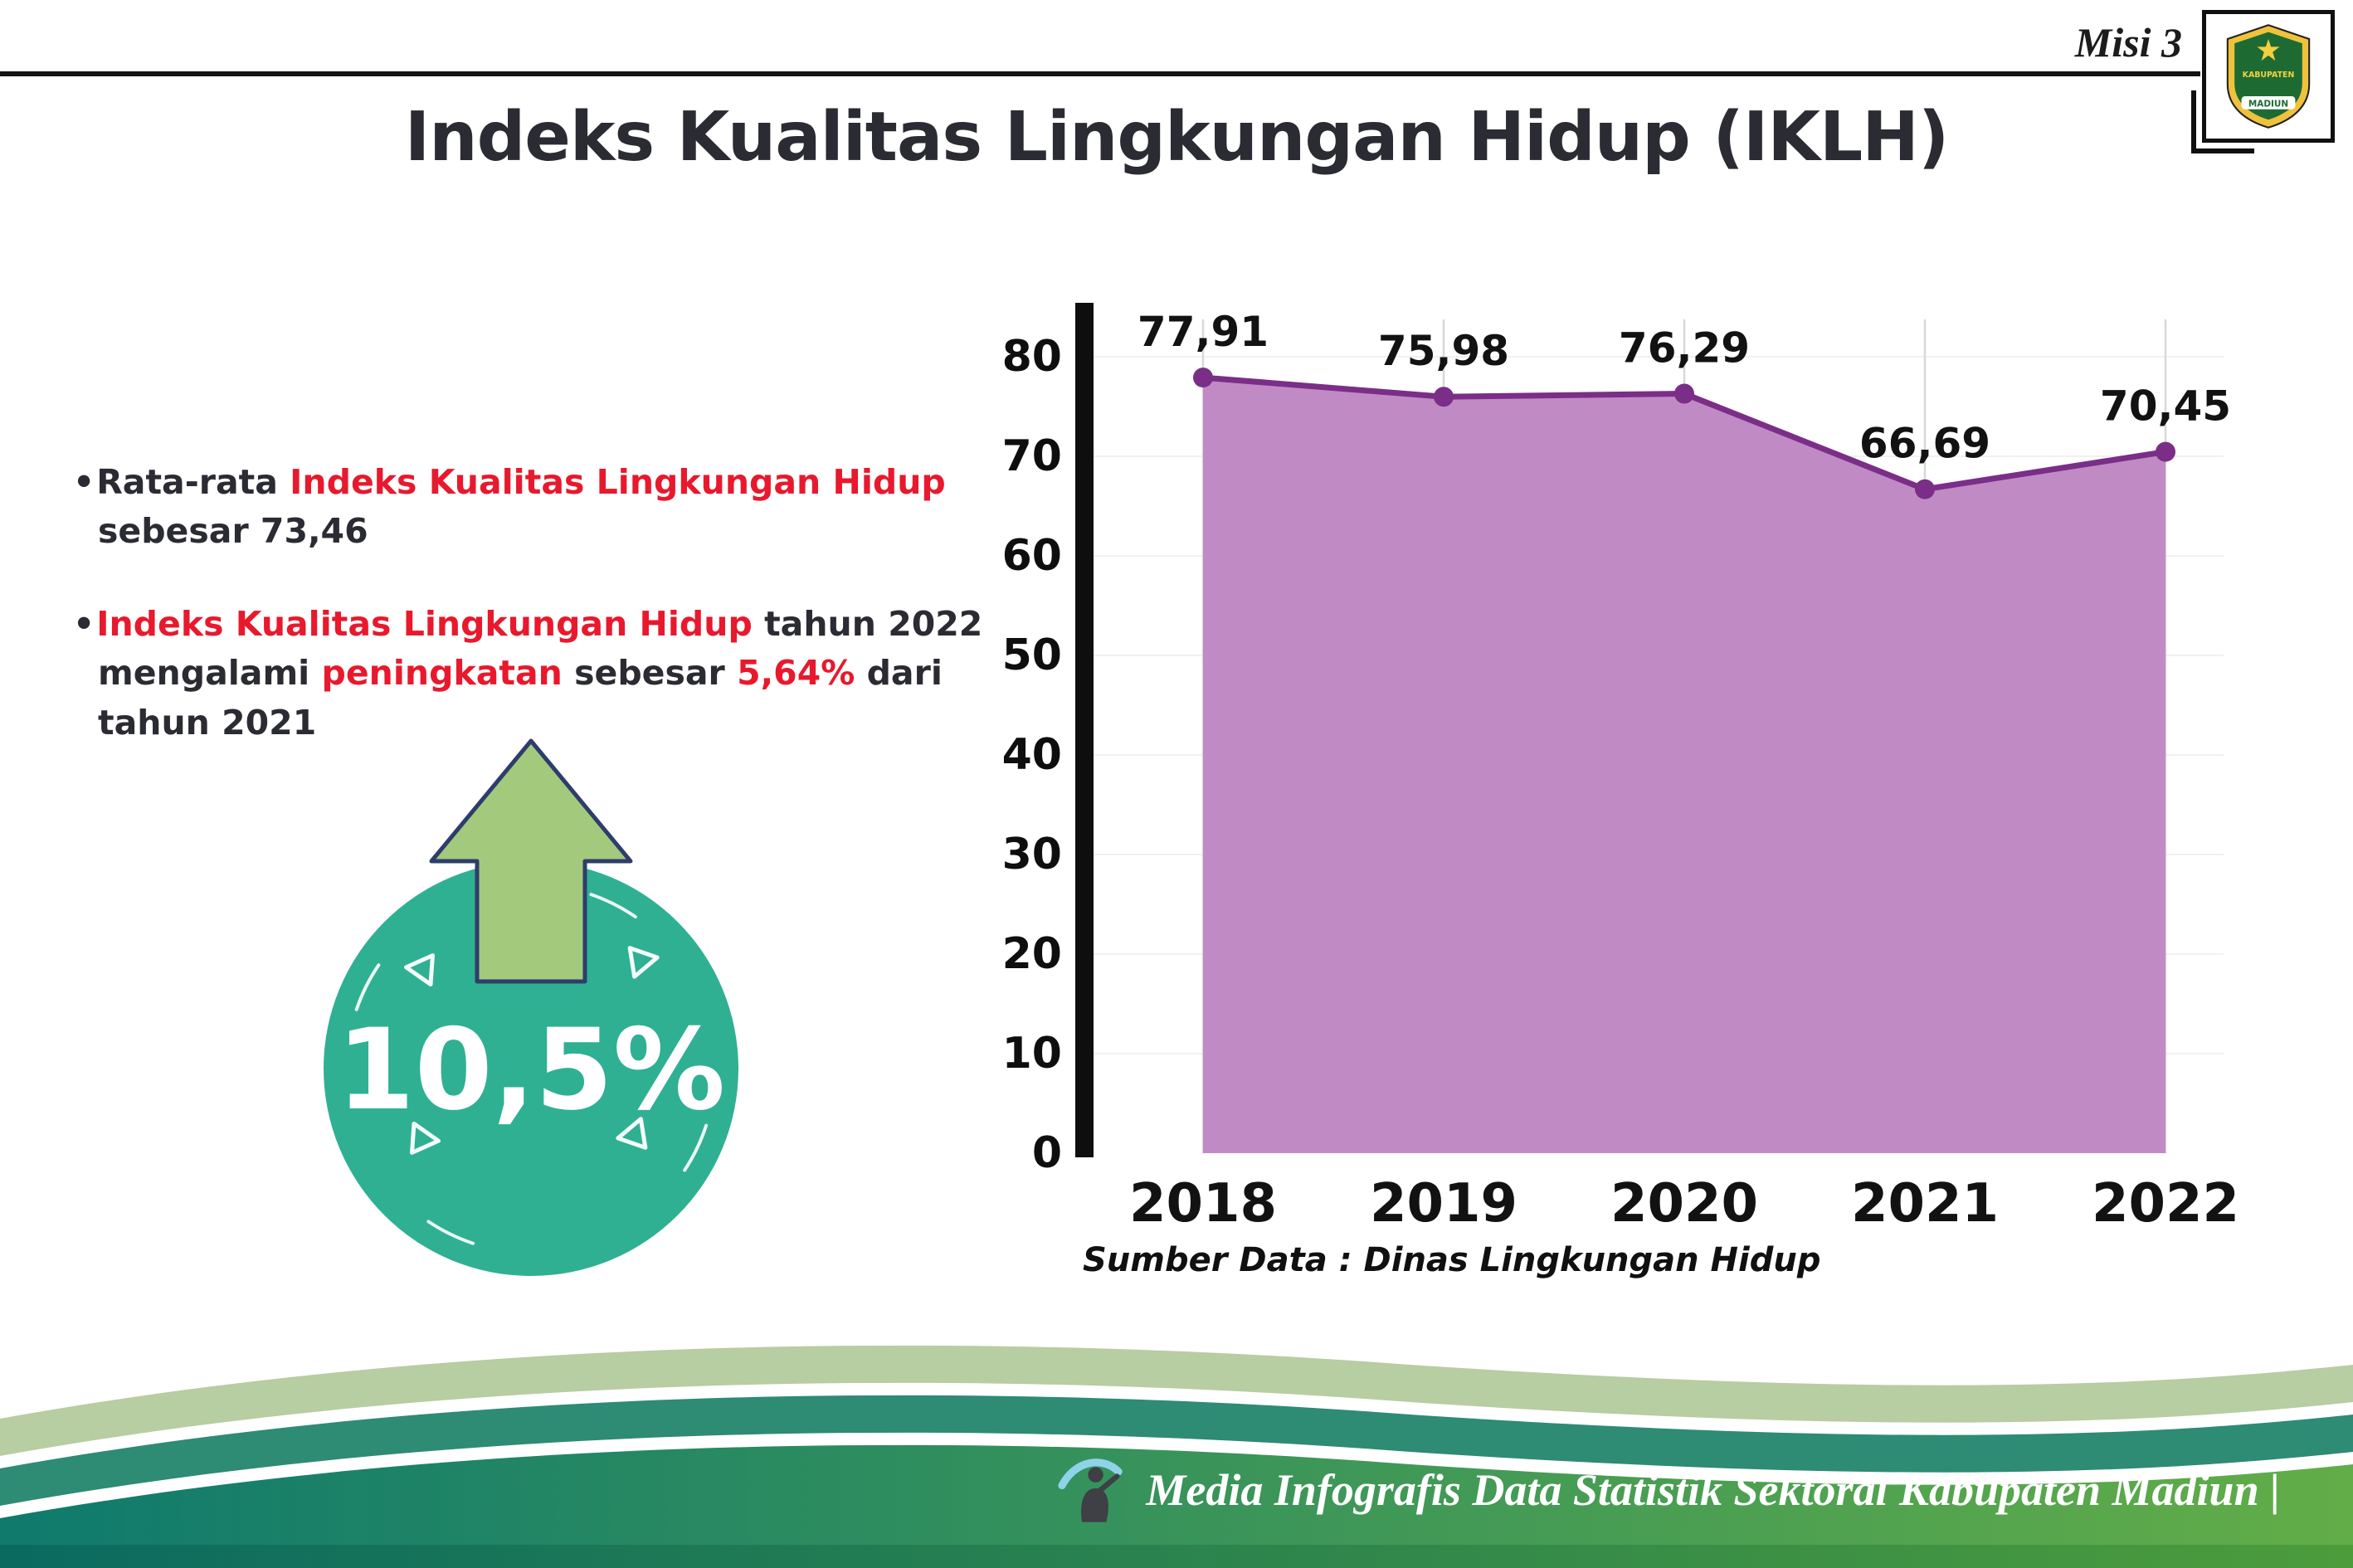  Describe the element at coordinates (233, 531) in the screenshot. I see `body-text: sebesar 73,46` at that location.